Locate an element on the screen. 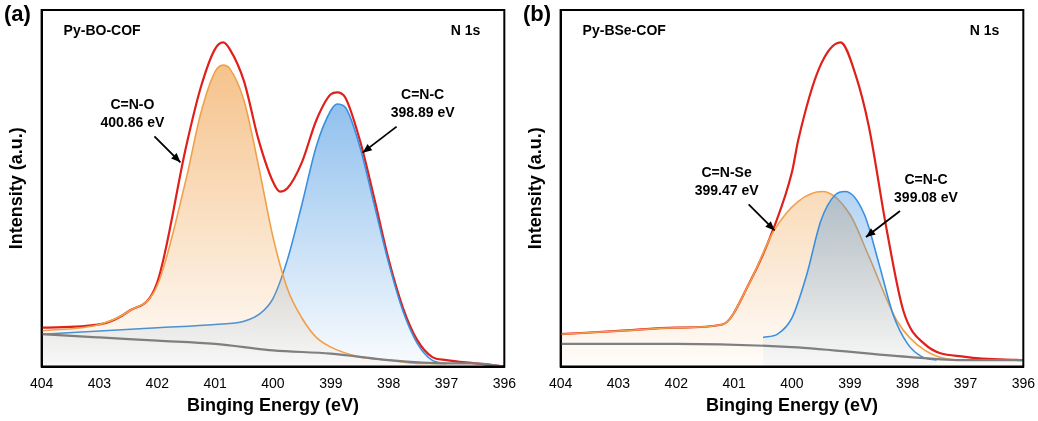 This screenshot has height=421, width=1038. annotation: C=N-Se 399.47 eV is located at coordinates (727, 181).